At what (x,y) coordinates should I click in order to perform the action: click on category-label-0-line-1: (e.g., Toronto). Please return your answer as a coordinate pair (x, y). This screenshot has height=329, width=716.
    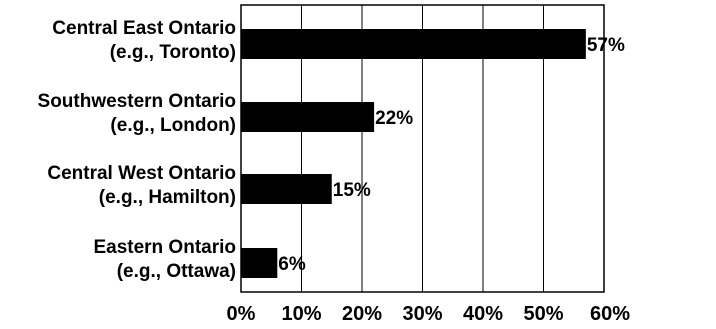
    Looking at the image, I should click on (173, 52).